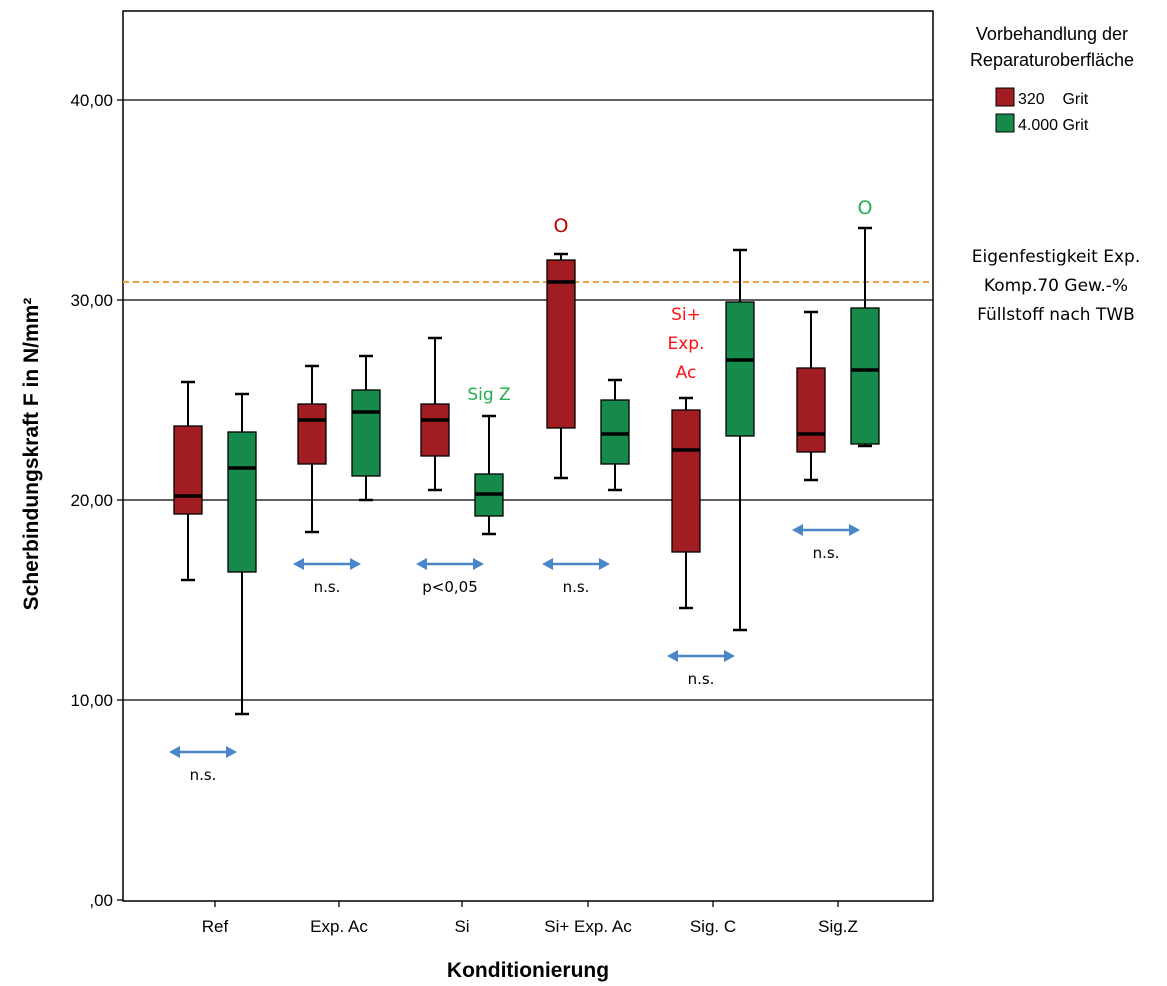 The image size is (1167, 986). I want to click on legend-label-320-grit: 320 Grit, so click(1053, 99).